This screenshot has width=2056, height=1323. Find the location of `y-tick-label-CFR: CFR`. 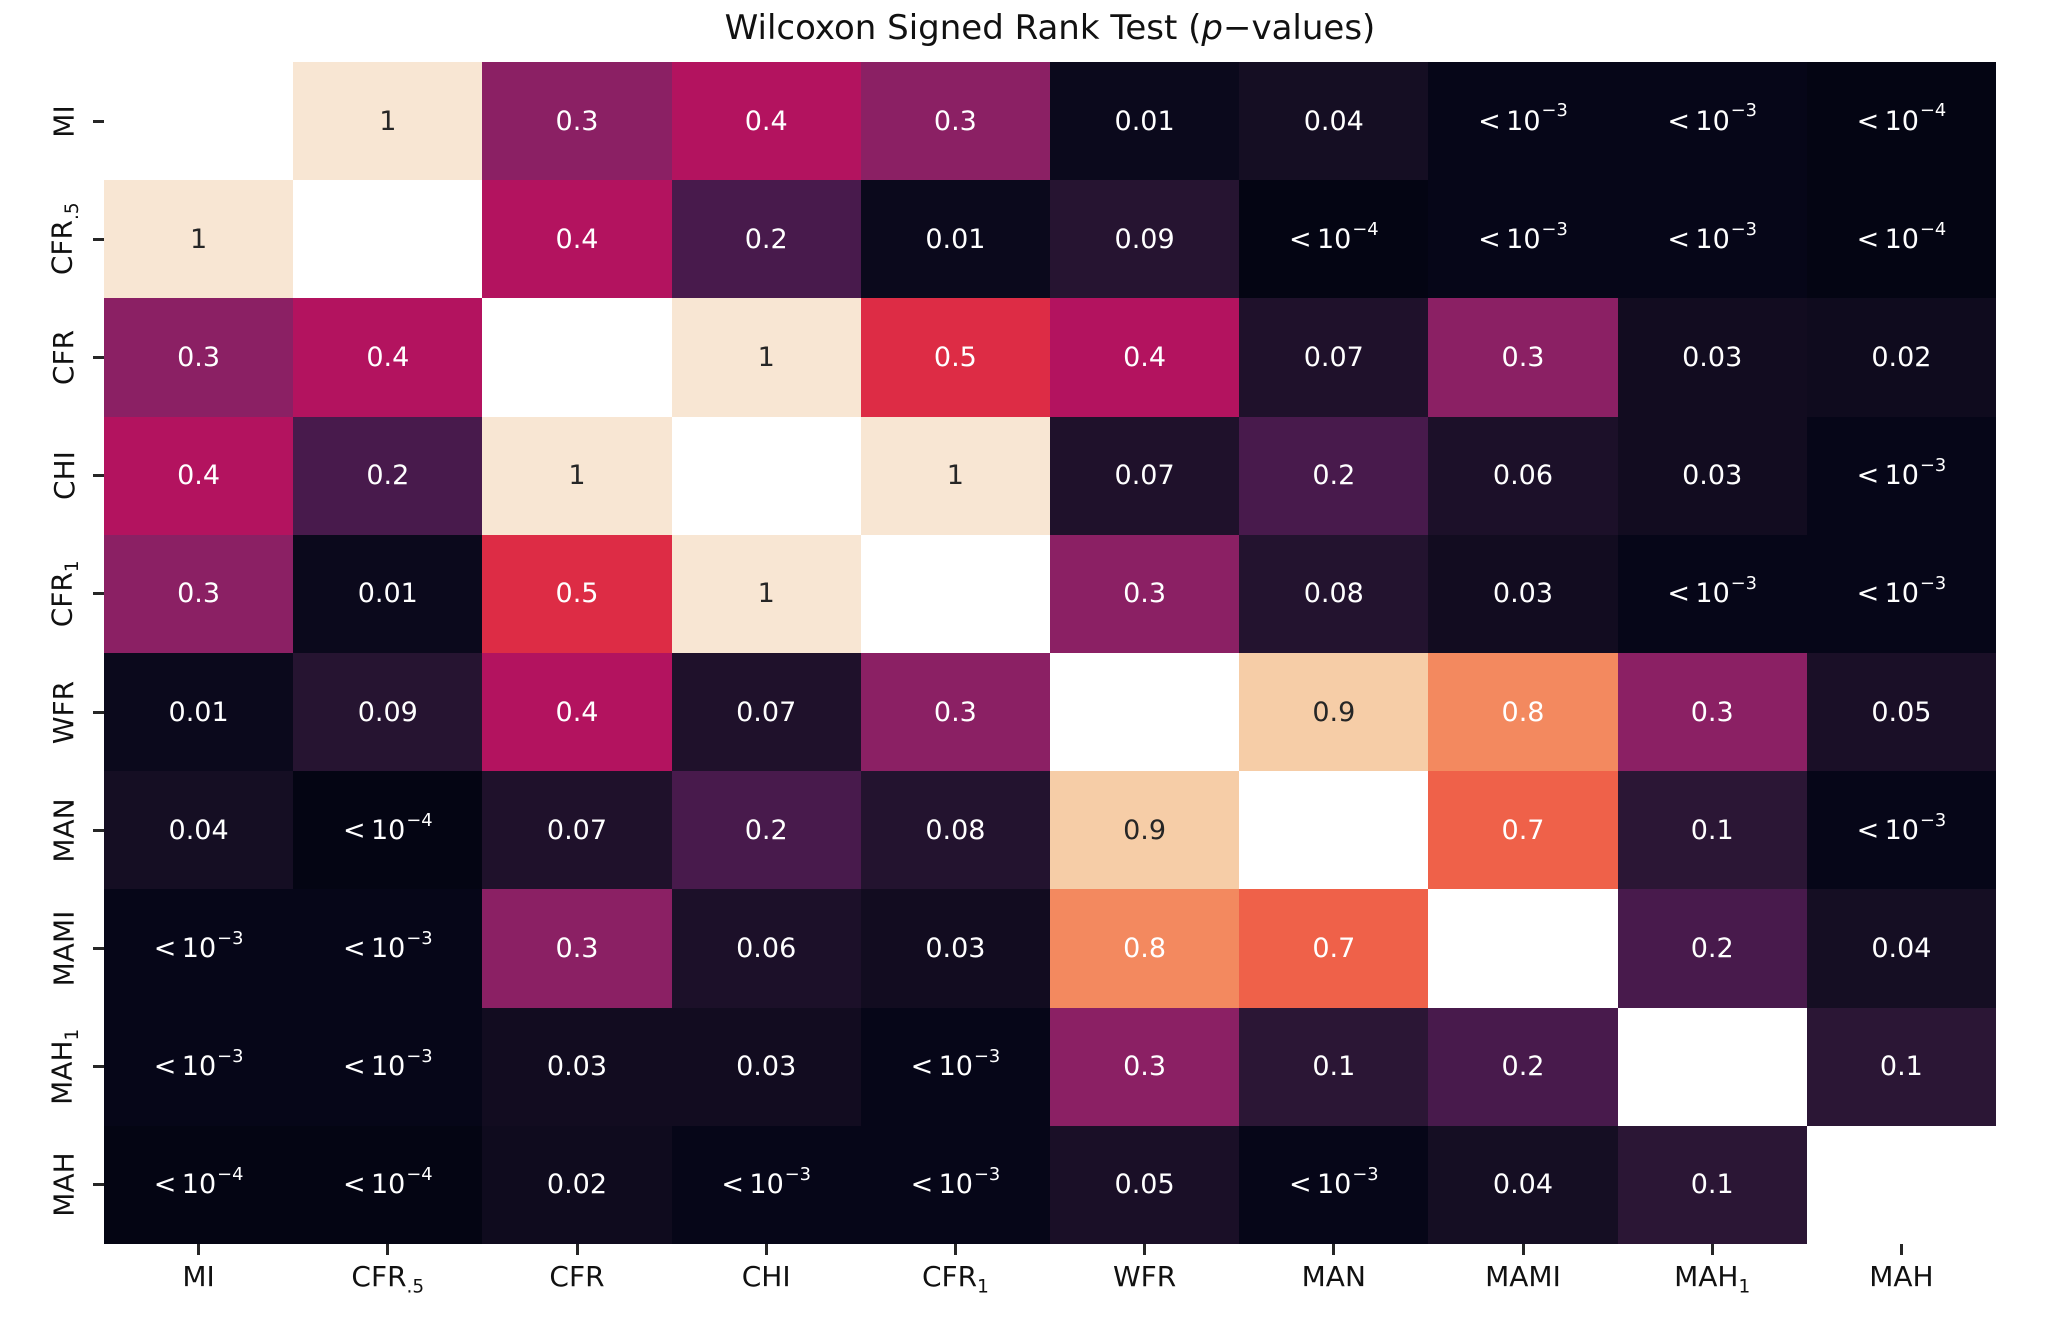

y-tick-label-CFR: CFR is located at coordinates (64, 357).